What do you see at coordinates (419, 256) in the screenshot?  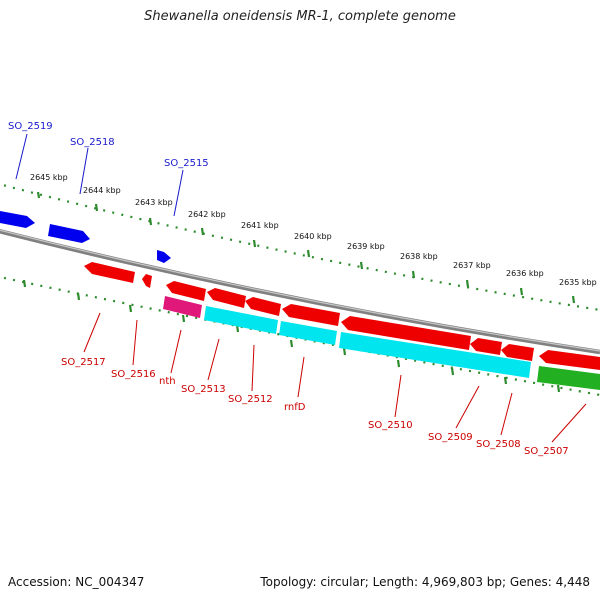 I see `tick-label: 2638 kbp` at bounding box center [419, 256].